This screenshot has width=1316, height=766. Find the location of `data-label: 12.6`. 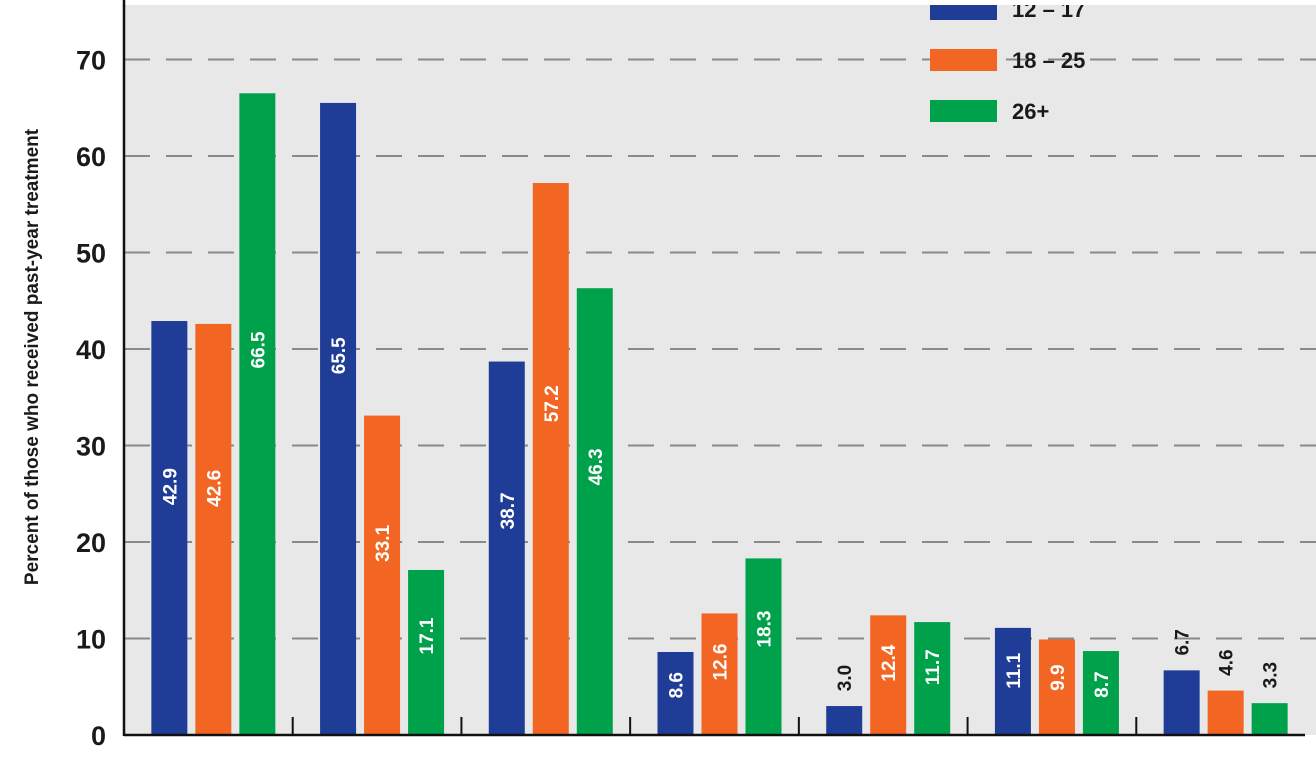

data-label: 12.6 is located at coordinates (721, 662).